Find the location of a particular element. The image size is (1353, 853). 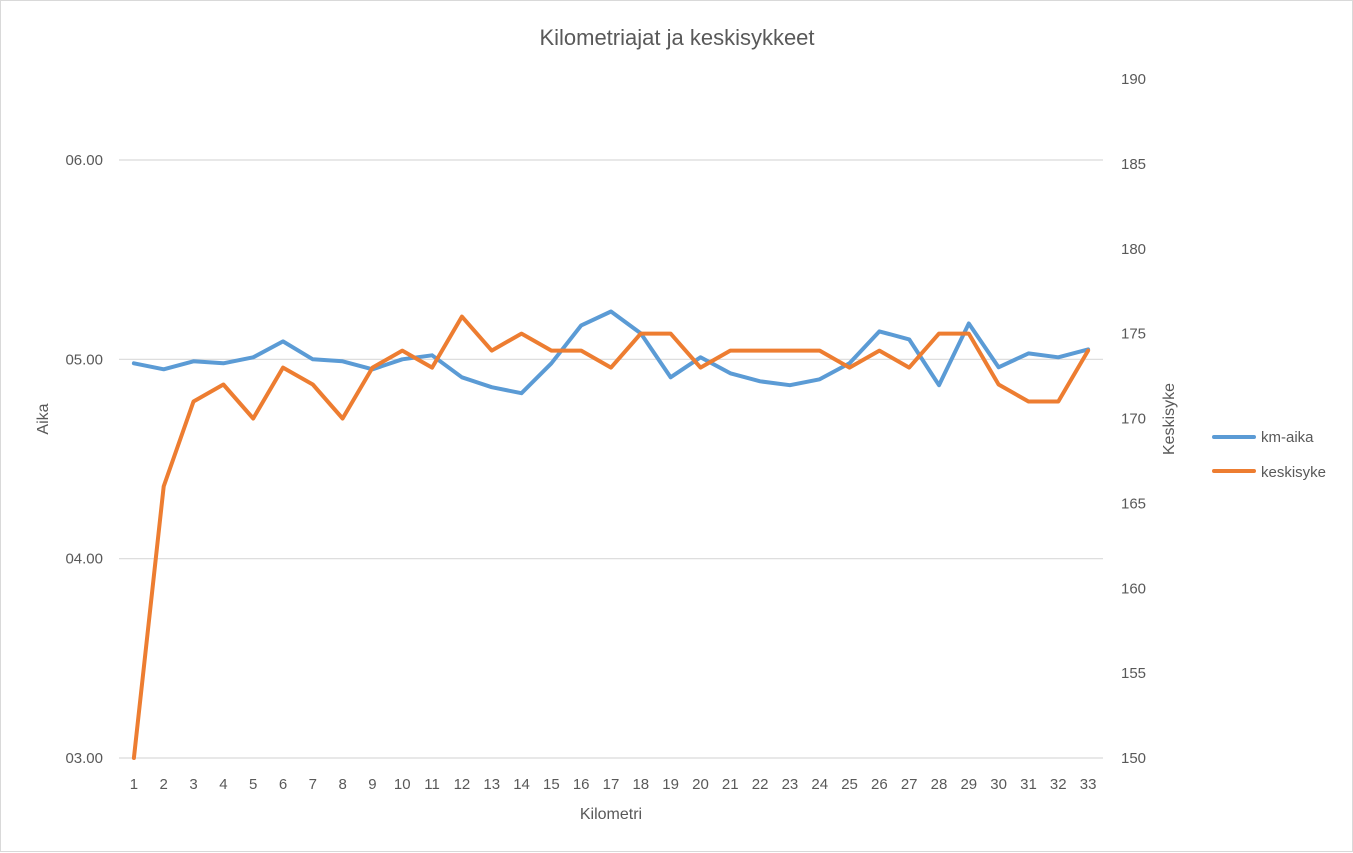

legend-label-keskisyke: keskisyke is located at coordinates (1293, 472).